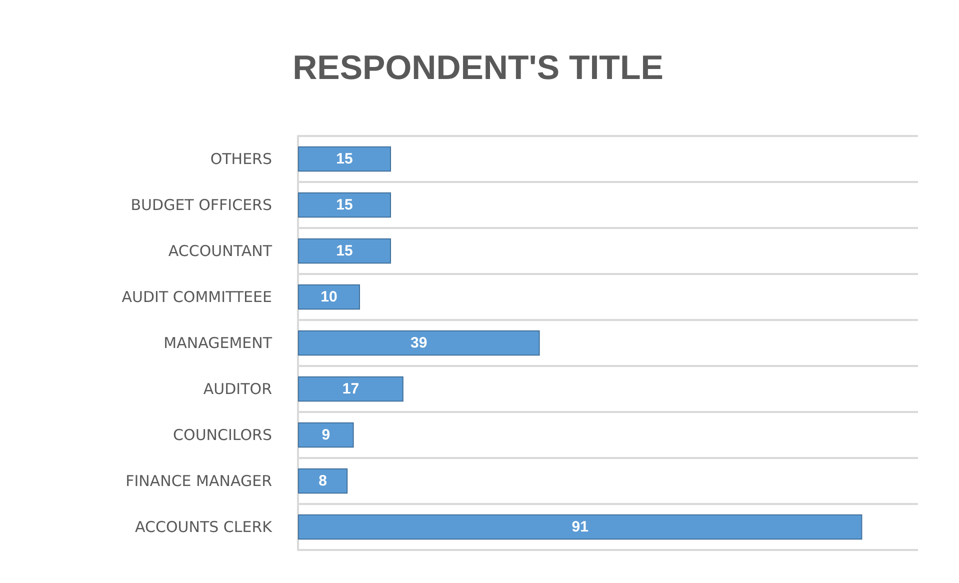 This screenshot has height=583, width=959. I want to click on y-tick-label: MANAGEMENT, so click(218, 343).